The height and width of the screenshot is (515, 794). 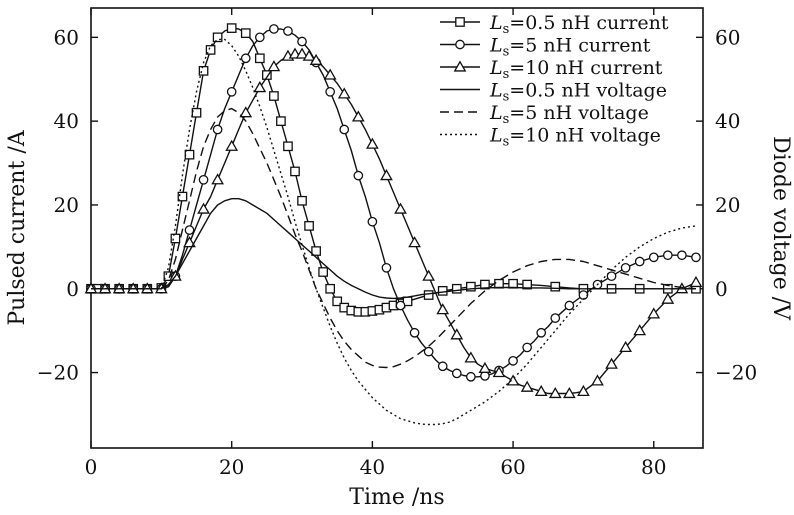 What do you see at coordinates (569, 114) in the screenshot?
I see `legend-label: Ls=5 nH voltage` at bounding box center [569, 114].